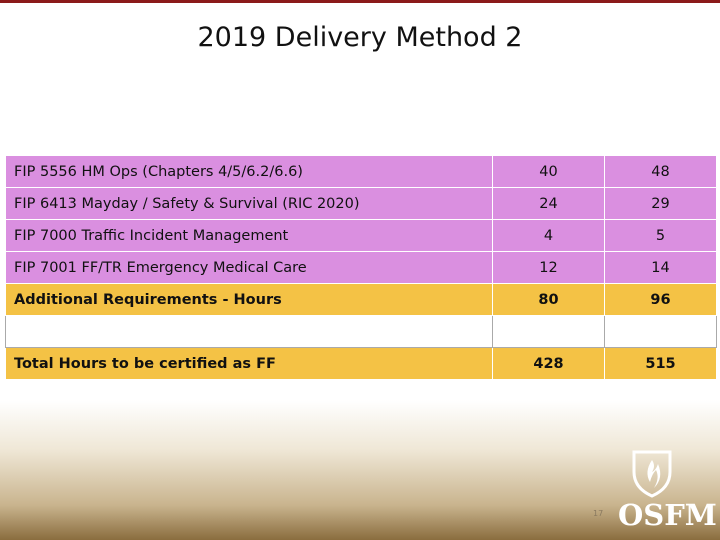  I want to click on empty-row, so click(361, 331).